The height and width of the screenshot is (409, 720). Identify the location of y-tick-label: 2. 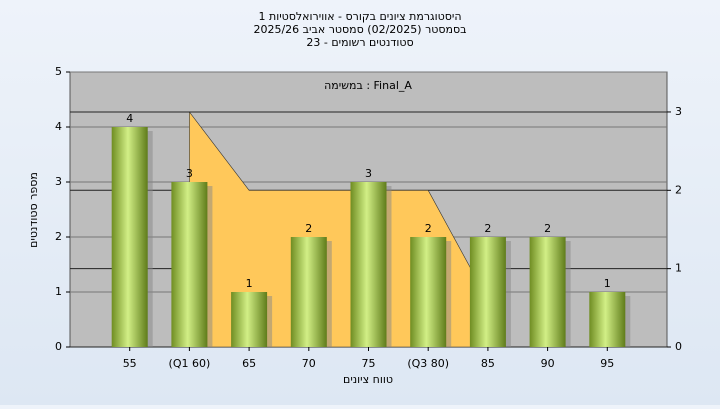
(58, 236).